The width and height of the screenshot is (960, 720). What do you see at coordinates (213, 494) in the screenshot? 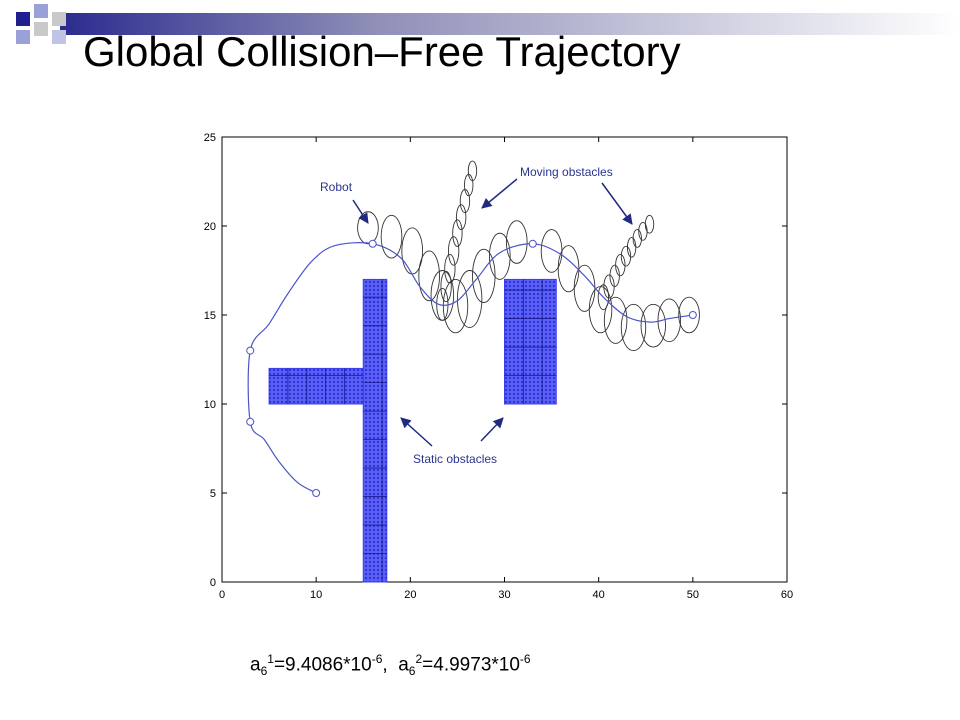
I see `y-tick-label: 5` at bounding box center [213, 494].